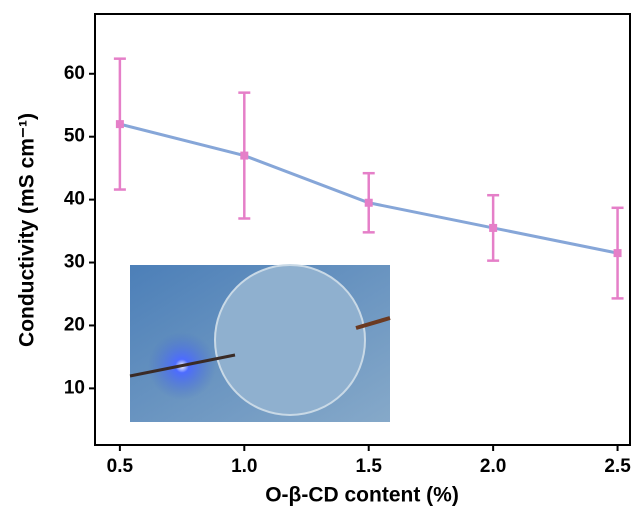  I want to click on x-tick-label: 1.0, so click(244, 466).